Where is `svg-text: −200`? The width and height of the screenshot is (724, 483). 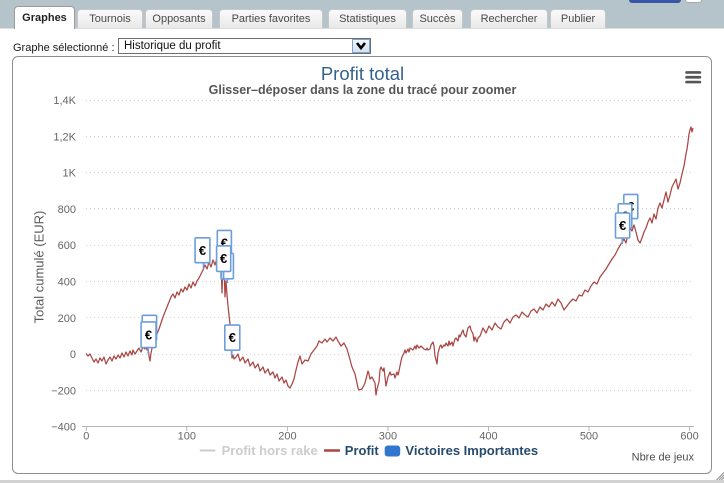 svg-text: −200 is located at coordinates (63, 391).